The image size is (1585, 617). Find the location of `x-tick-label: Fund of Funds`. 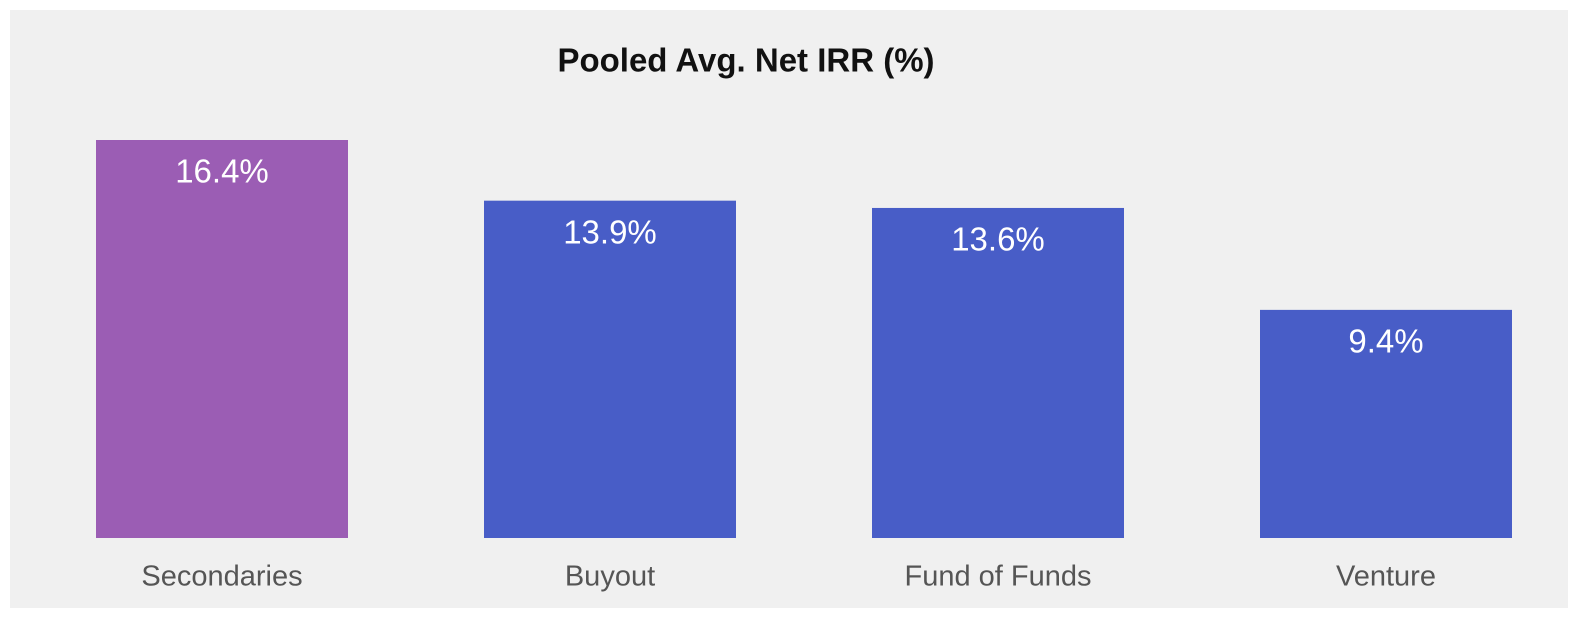

x-tick-label: Fund of Funds is located at coordinates (998, 577).